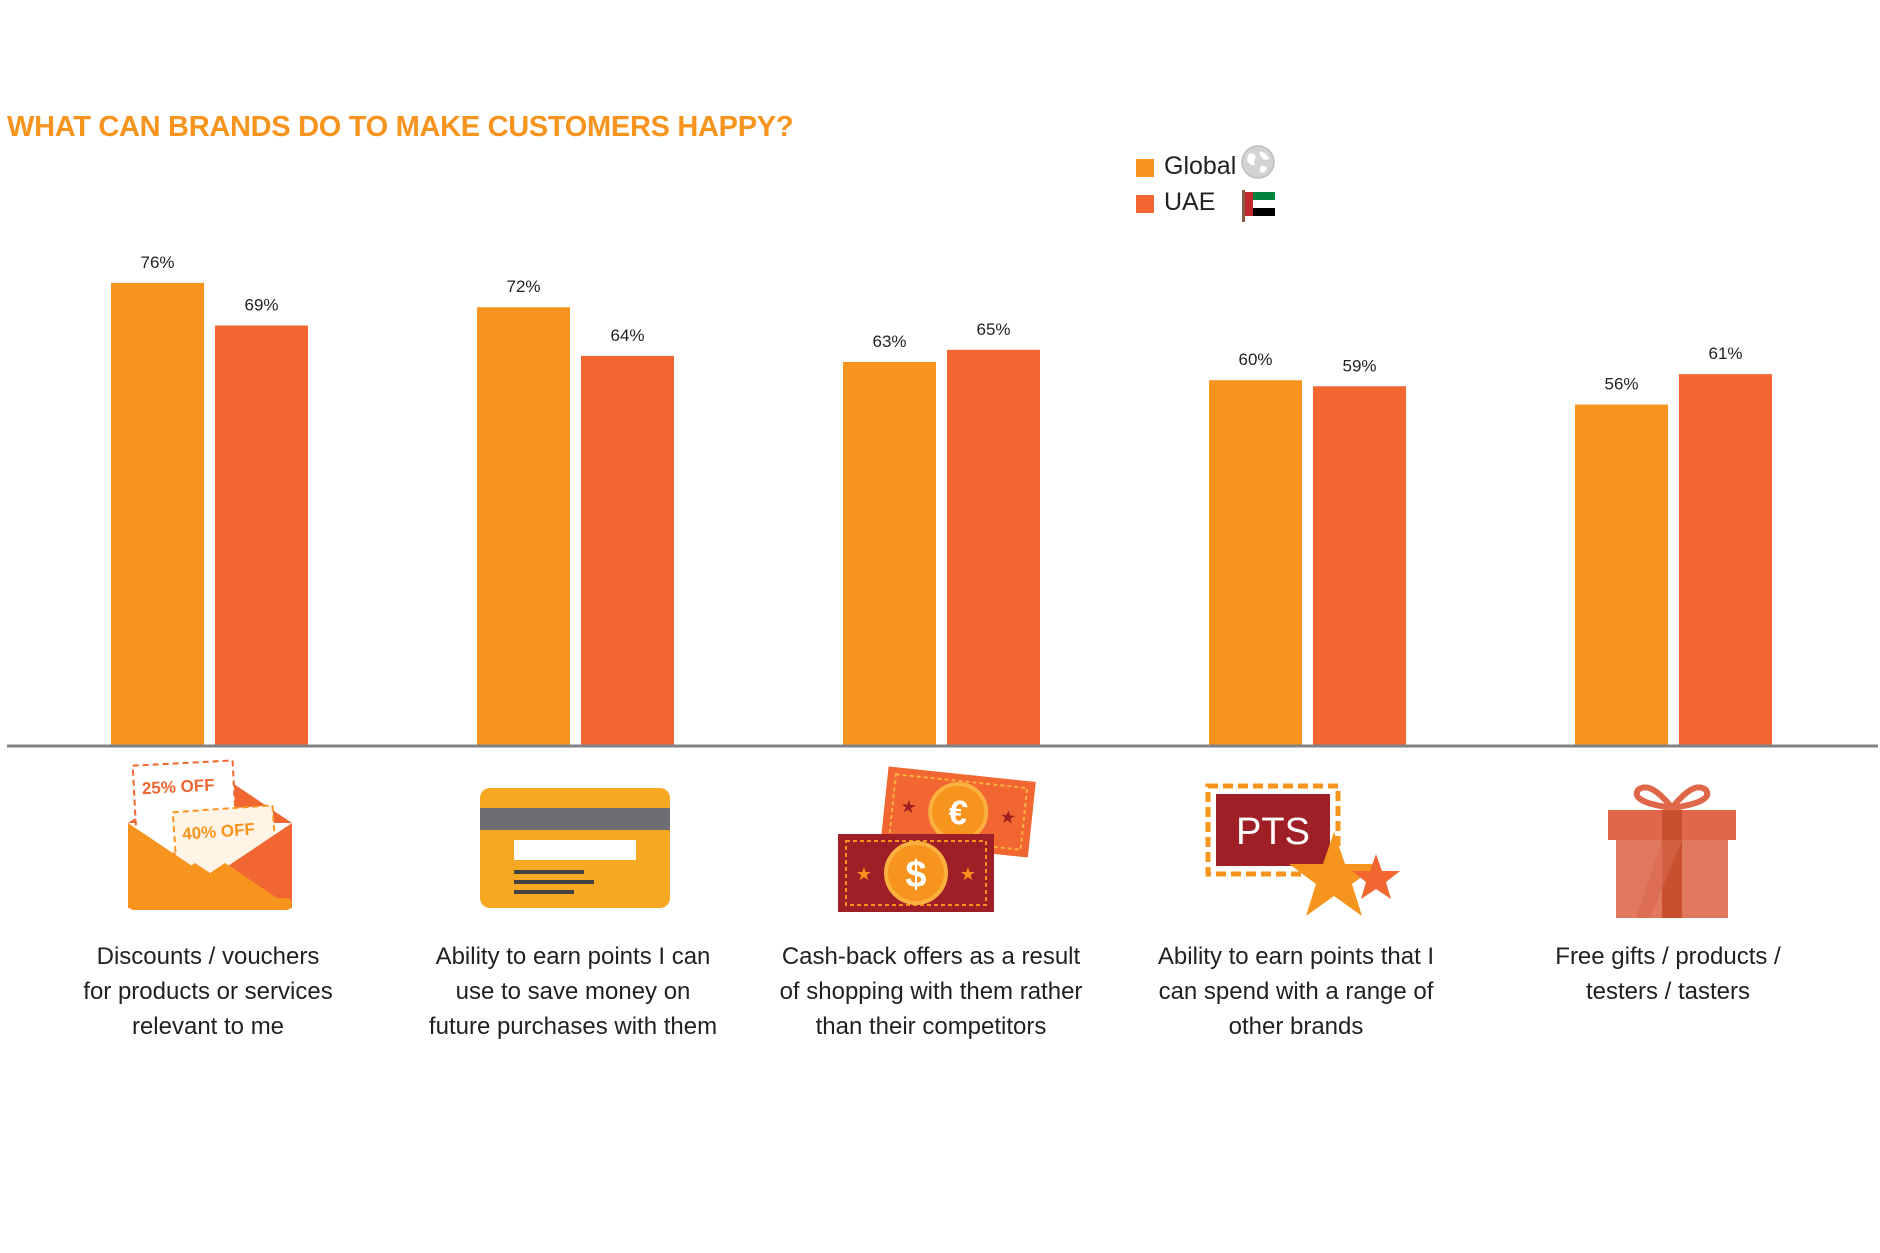 The height and width of the screenshot is (1253, 1880). Describe the element at coordinates (1296, 1026) in the screenshot. I see `category-label-line: other brands` at that location.